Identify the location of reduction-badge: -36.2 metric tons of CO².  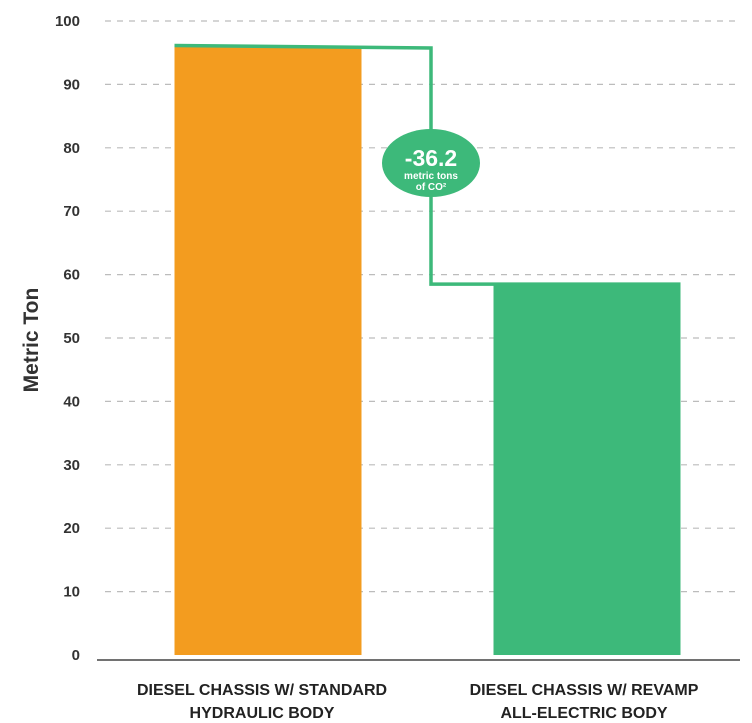
(431, 163).